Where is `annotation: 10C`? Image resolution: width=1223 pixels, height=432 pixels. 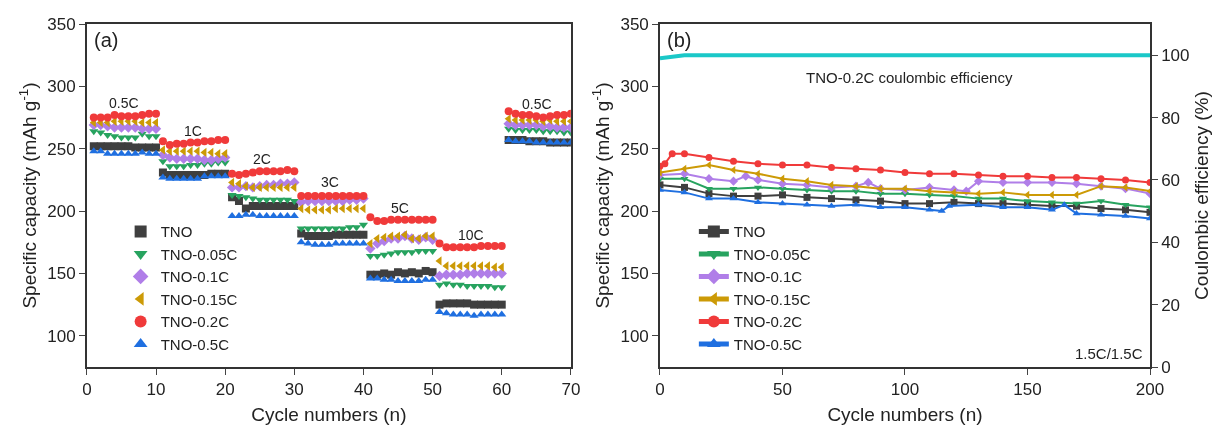
annotation: 10C is located at coordinates (471, 235).